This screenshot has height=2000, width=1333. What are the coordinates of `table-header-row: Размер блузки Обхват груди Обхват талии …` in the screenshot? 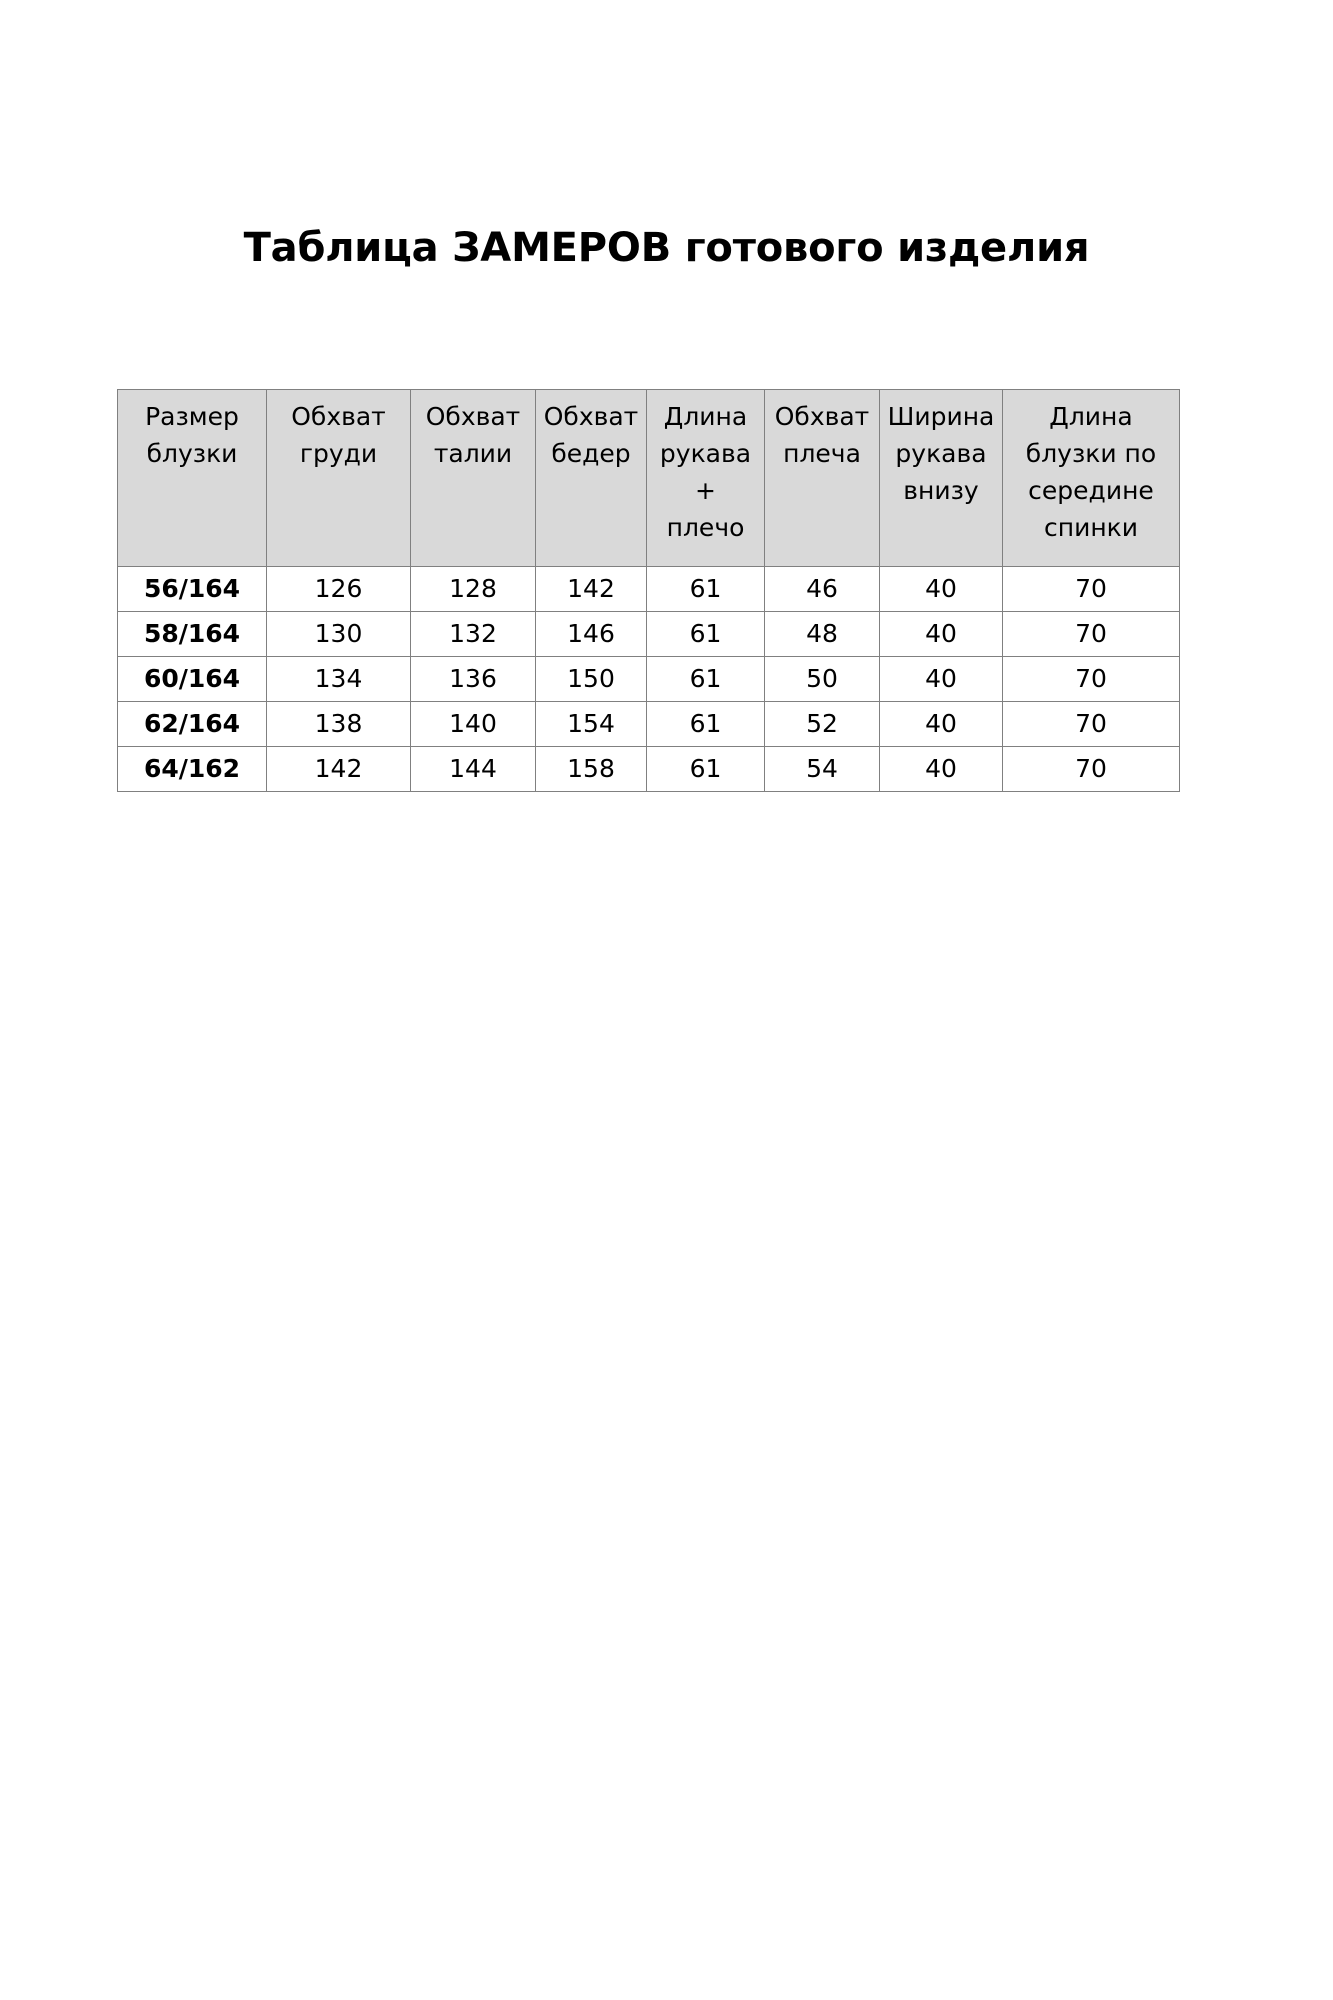 It's located at (648, 478).